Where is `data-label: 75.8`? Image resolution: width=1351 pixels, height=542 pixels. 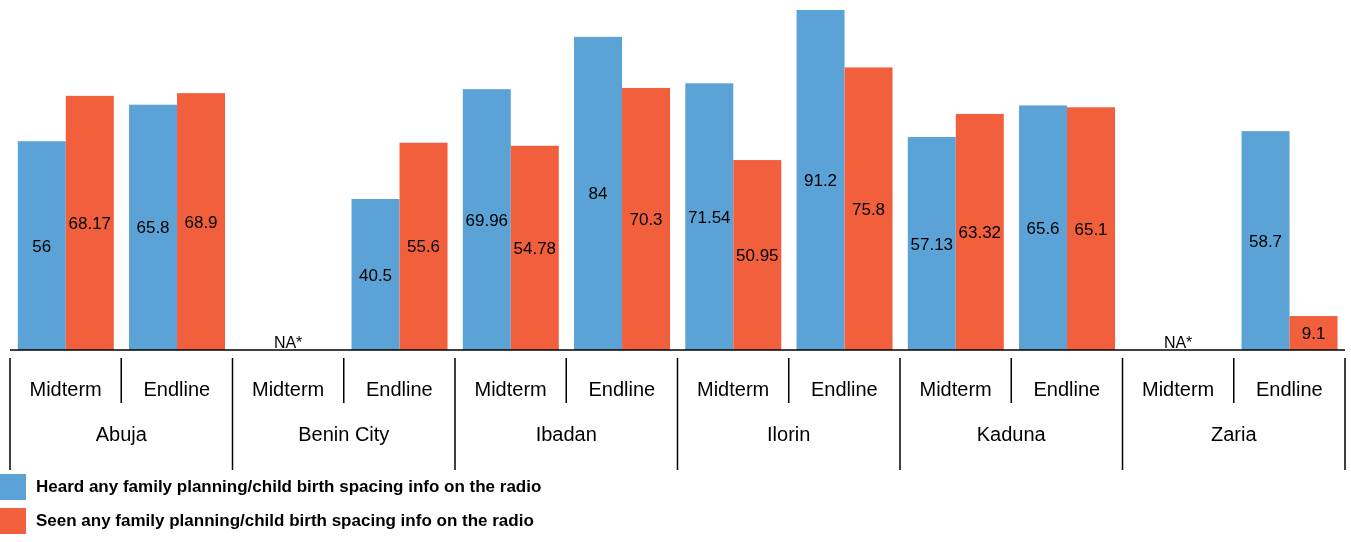
data-label: 75.8 is located at coordinates (868, 209).